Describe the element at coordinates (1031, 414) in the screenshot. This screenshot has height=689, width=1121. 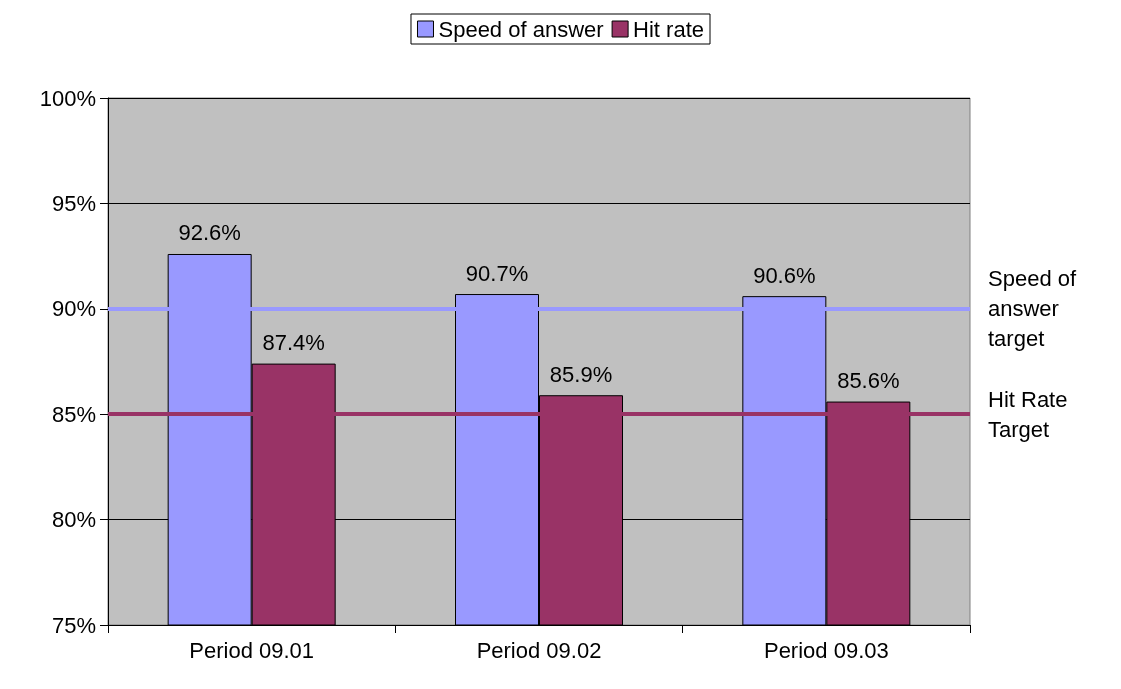
I see `ref-line-label: Hit Rate Target` at that location.